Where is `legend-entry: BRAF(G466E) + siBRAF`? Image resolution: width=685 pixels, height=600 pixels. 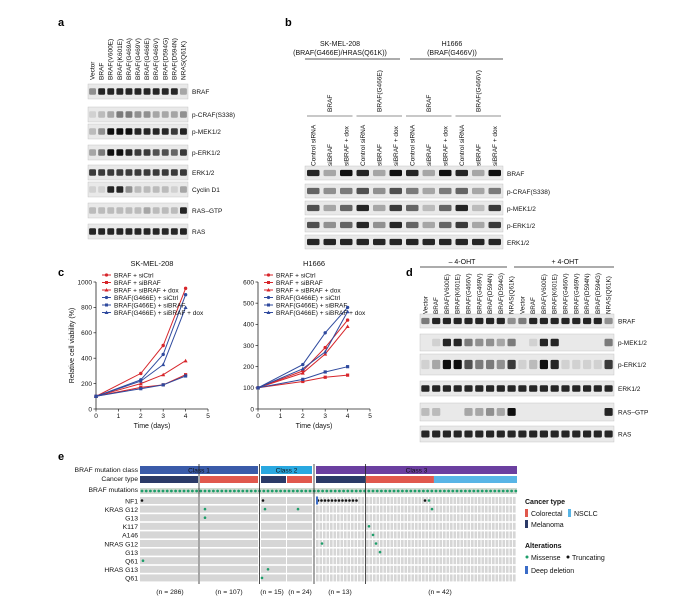 legend-entry: BRAF(G466E) + siBRAF is located at coordinates (311, 305).